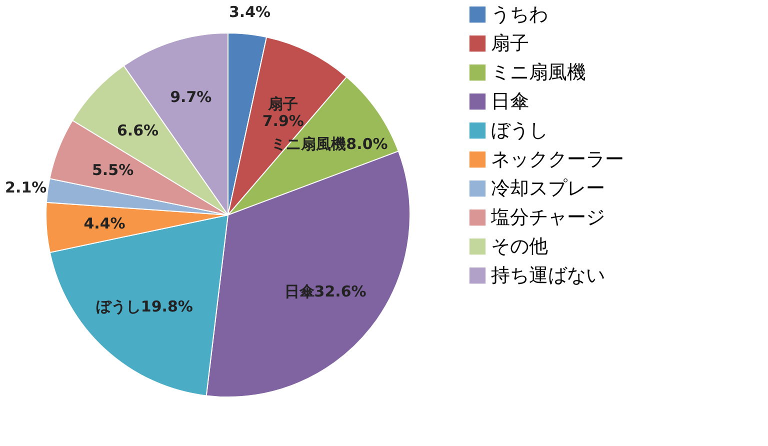 The image size is (768, 446). I want to click on data-label: 4.4%, so click(105, 223).